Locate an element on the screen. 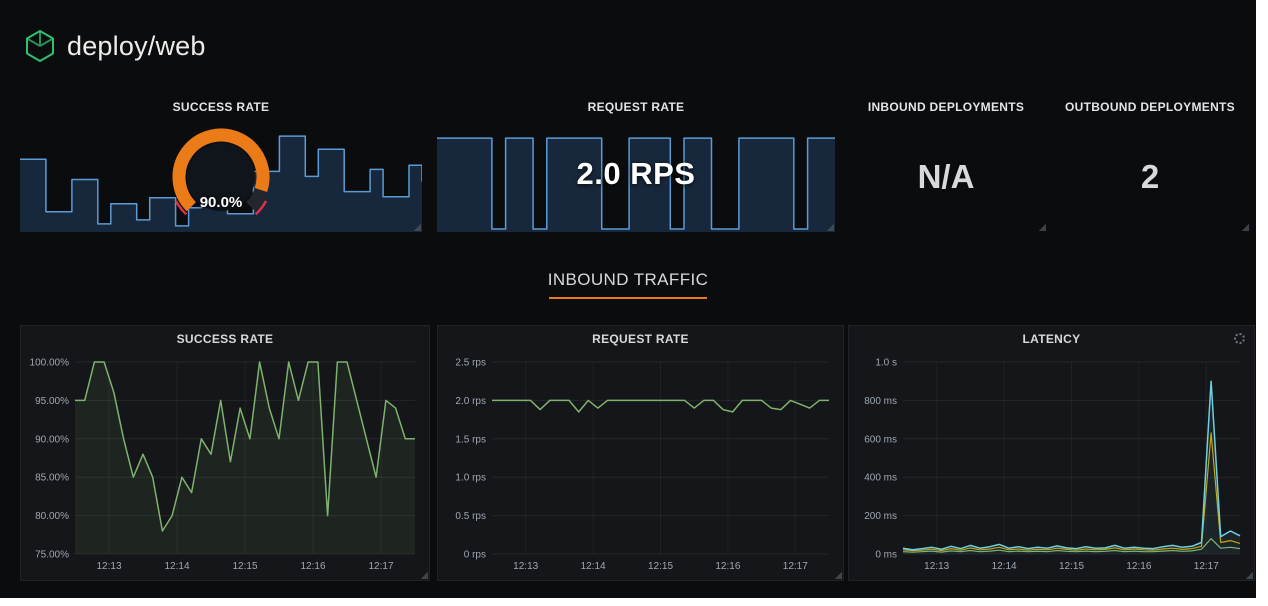 The image size is (1268, 606). svg-text: 95.00% is located at coordinates (52, 401).